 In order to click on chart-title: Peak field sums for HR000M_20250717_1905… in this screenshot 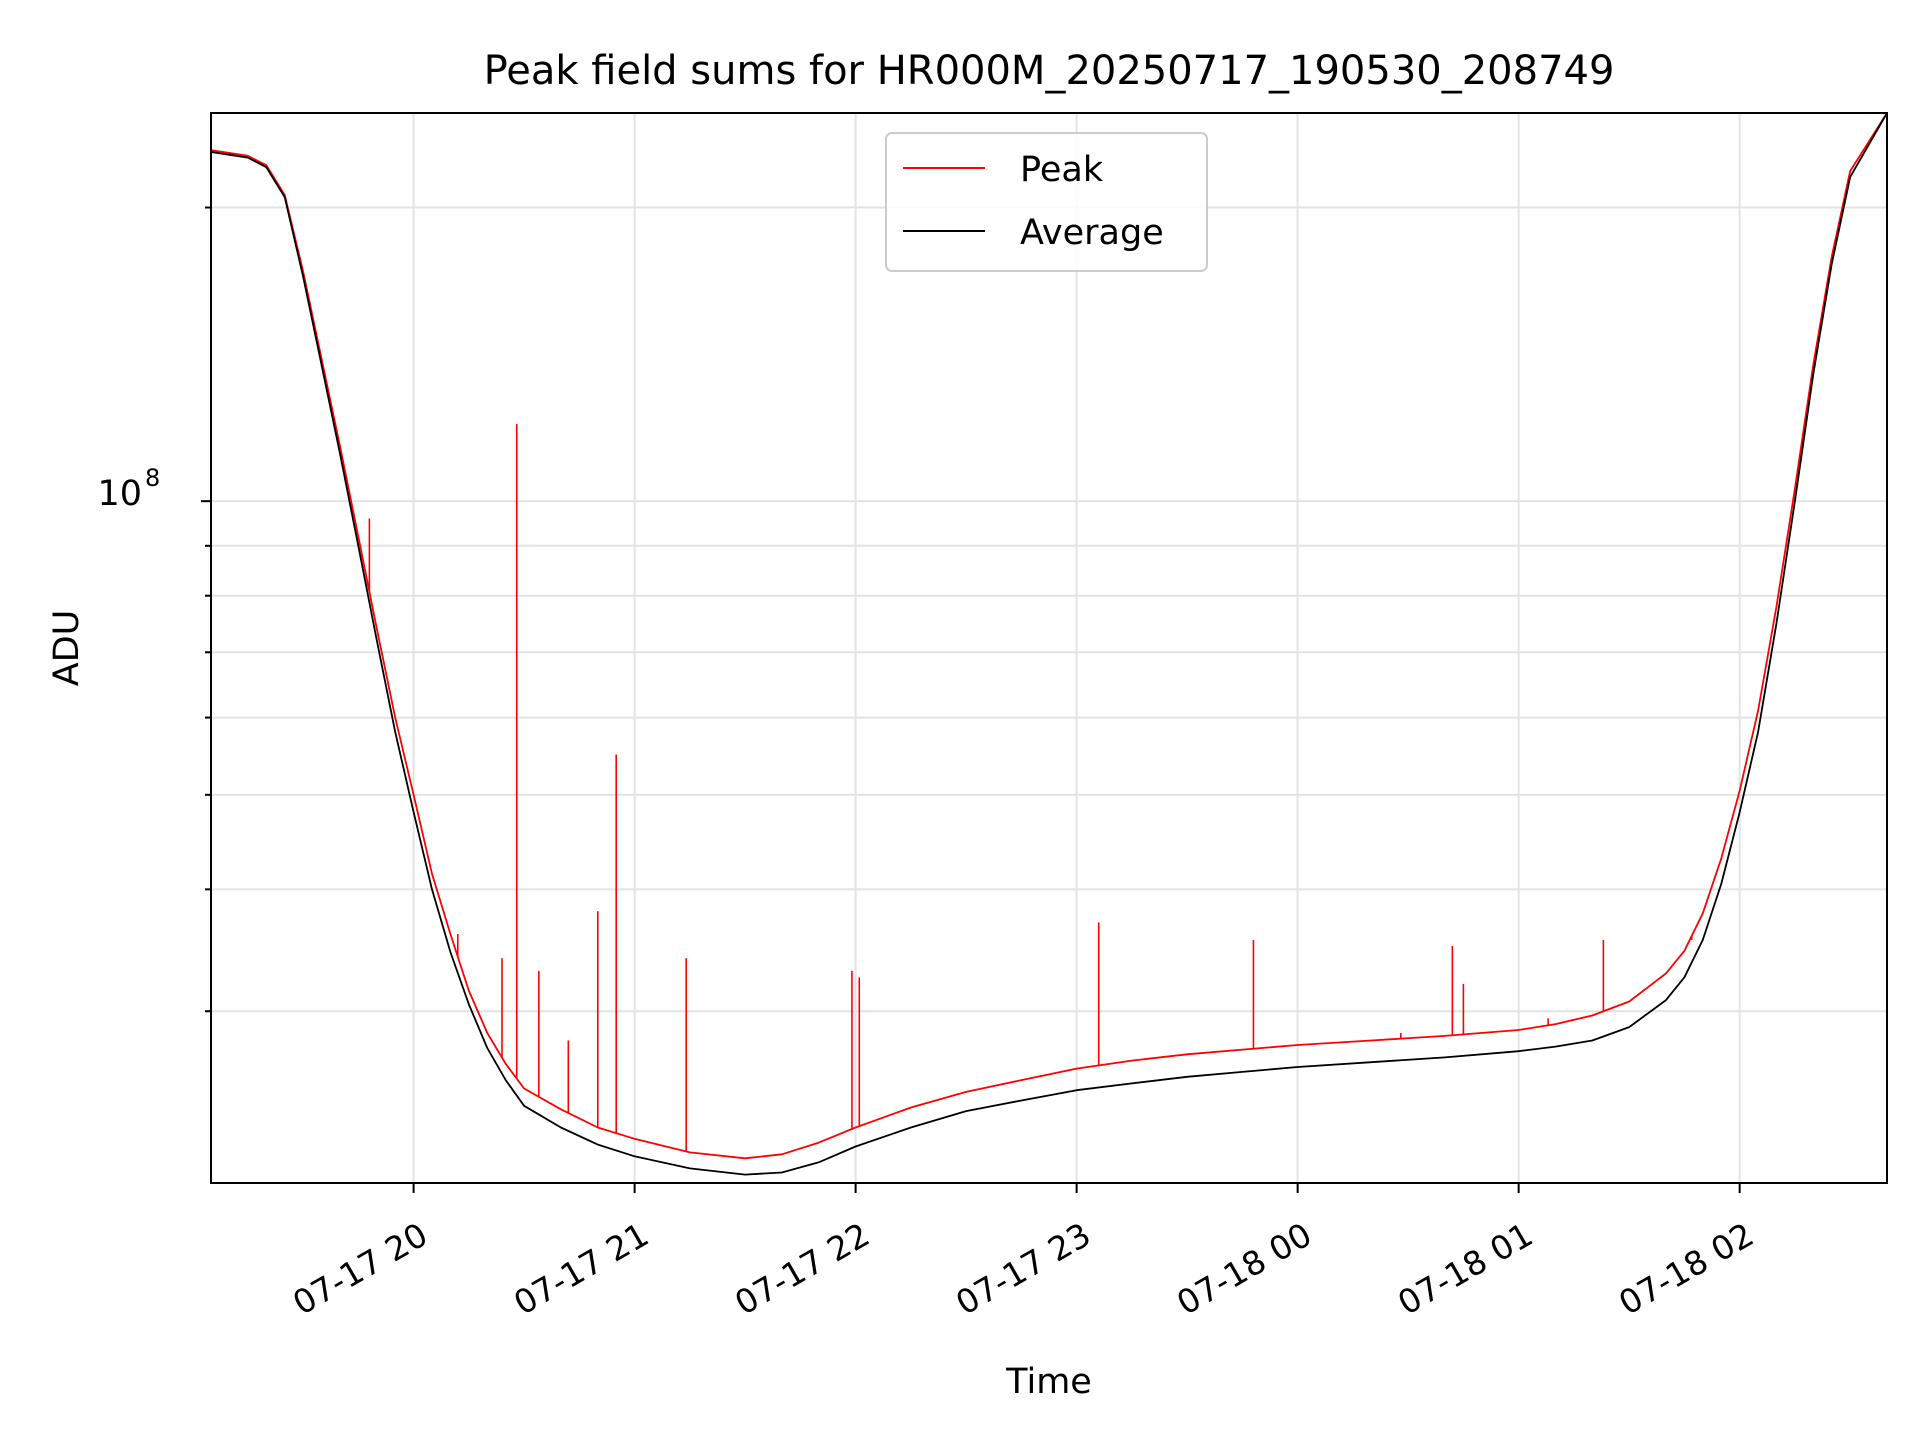, I will do `click(1049, 71)`.